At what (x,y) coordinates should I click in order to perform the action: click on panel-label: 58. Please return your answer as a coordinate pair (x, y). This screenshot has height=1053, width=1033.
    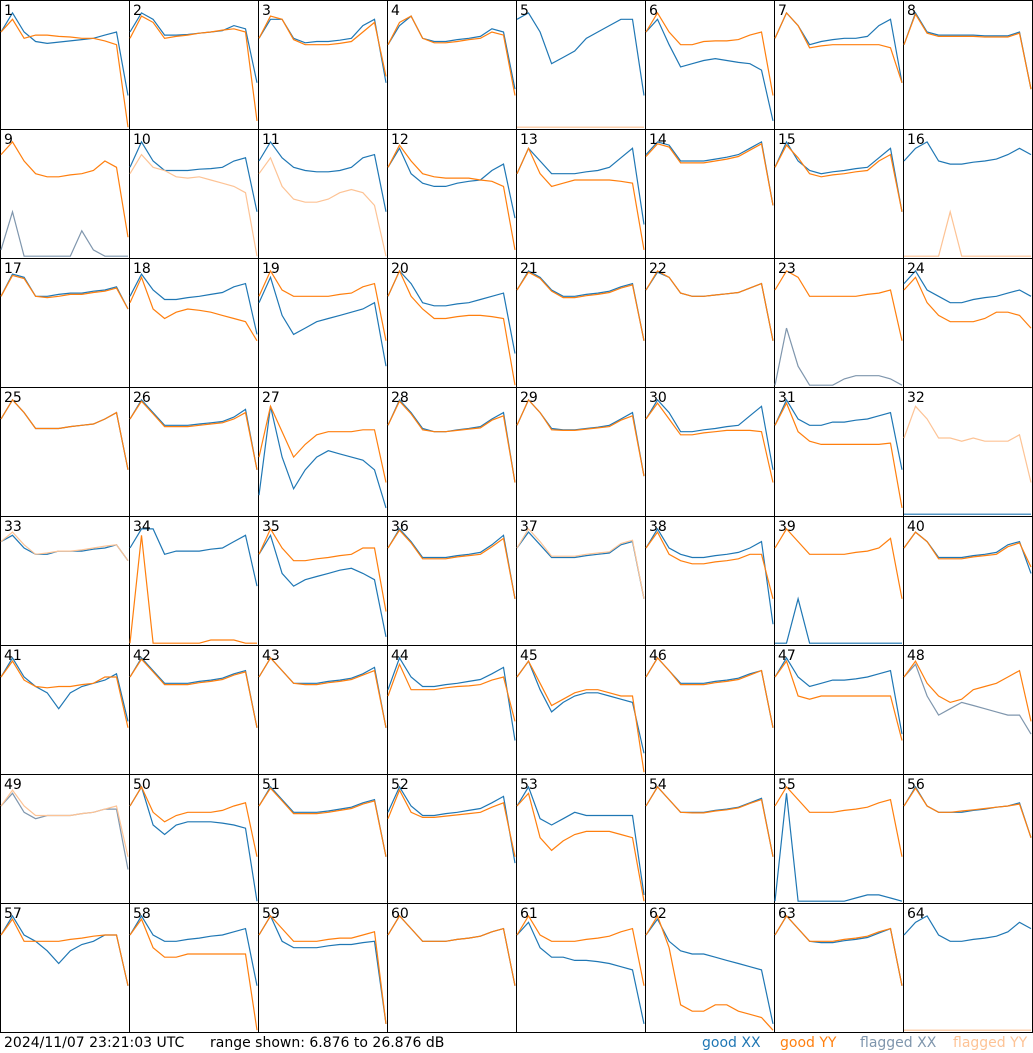
    Looking at the image, I should click on (142, 914).